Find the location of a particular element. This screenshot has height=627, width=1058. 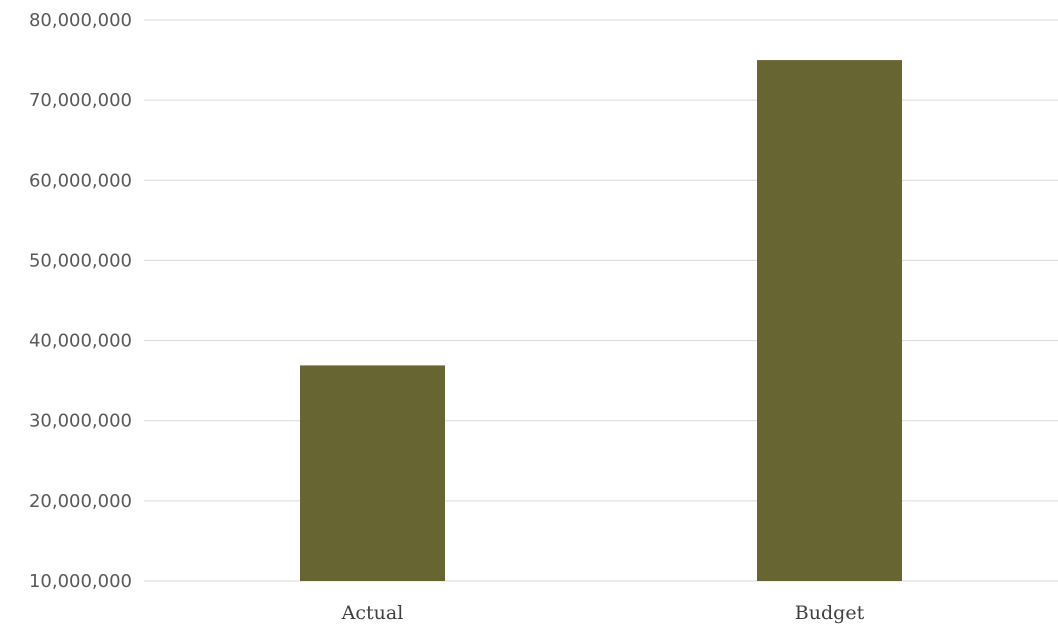

bar-actual is located at coordinates (372, 473).